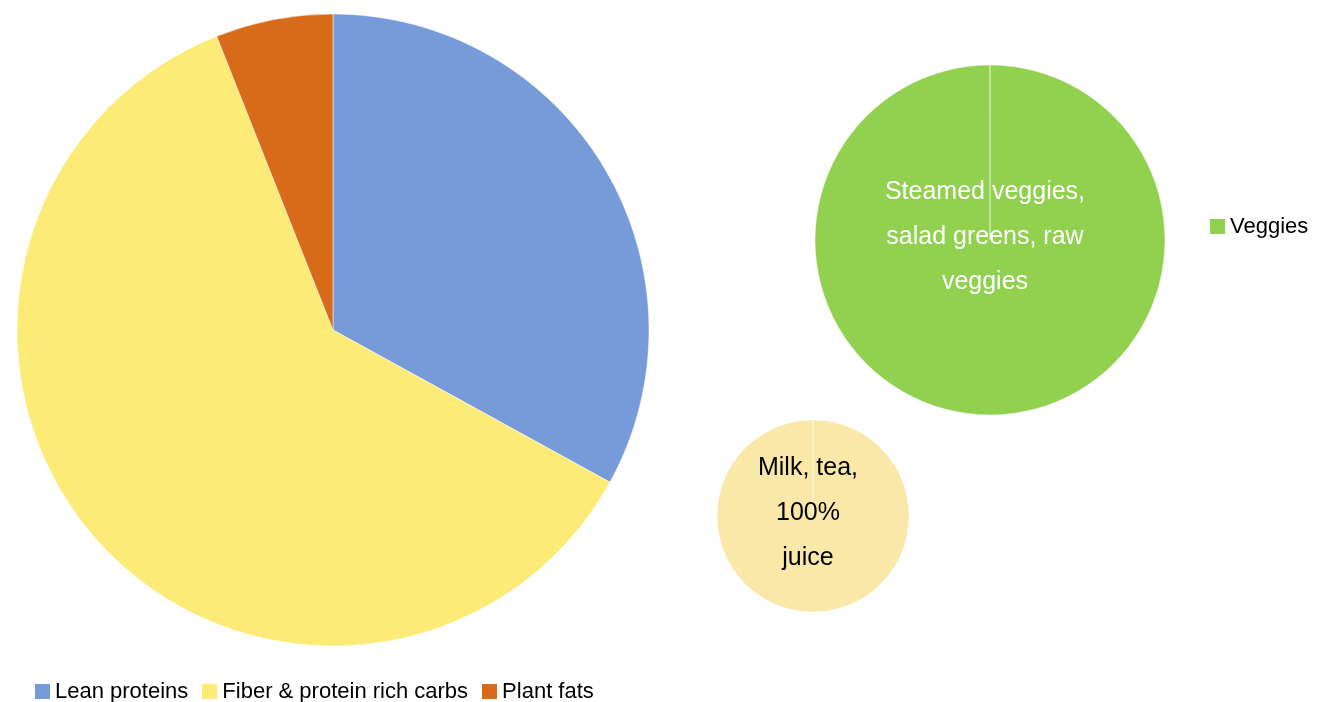 This screenshot has height=702, width=1339. I want to click on text: Milk, tea, 100% juice, so click(808, 511).